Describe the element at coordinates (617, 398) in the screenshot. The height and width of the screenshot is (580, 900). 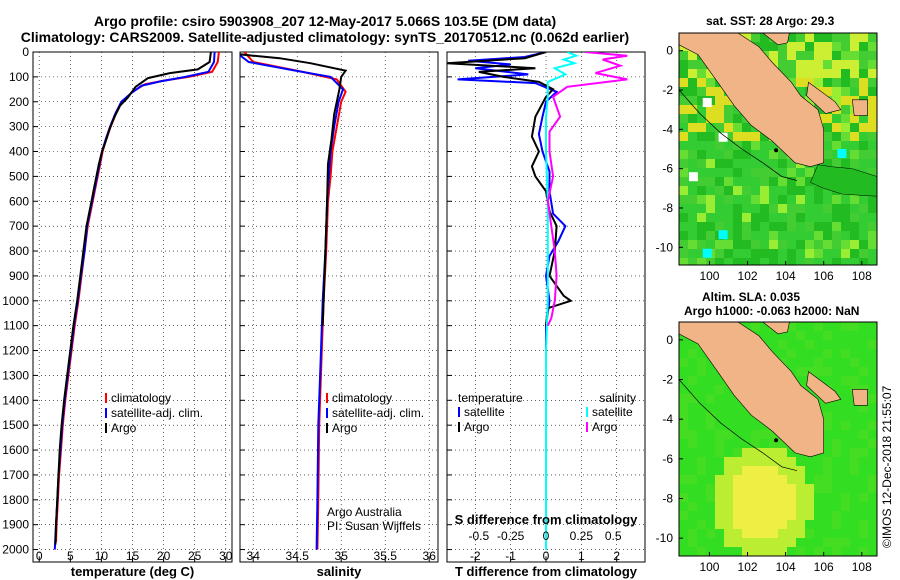
I see `legend-heading: salinity` at that location.